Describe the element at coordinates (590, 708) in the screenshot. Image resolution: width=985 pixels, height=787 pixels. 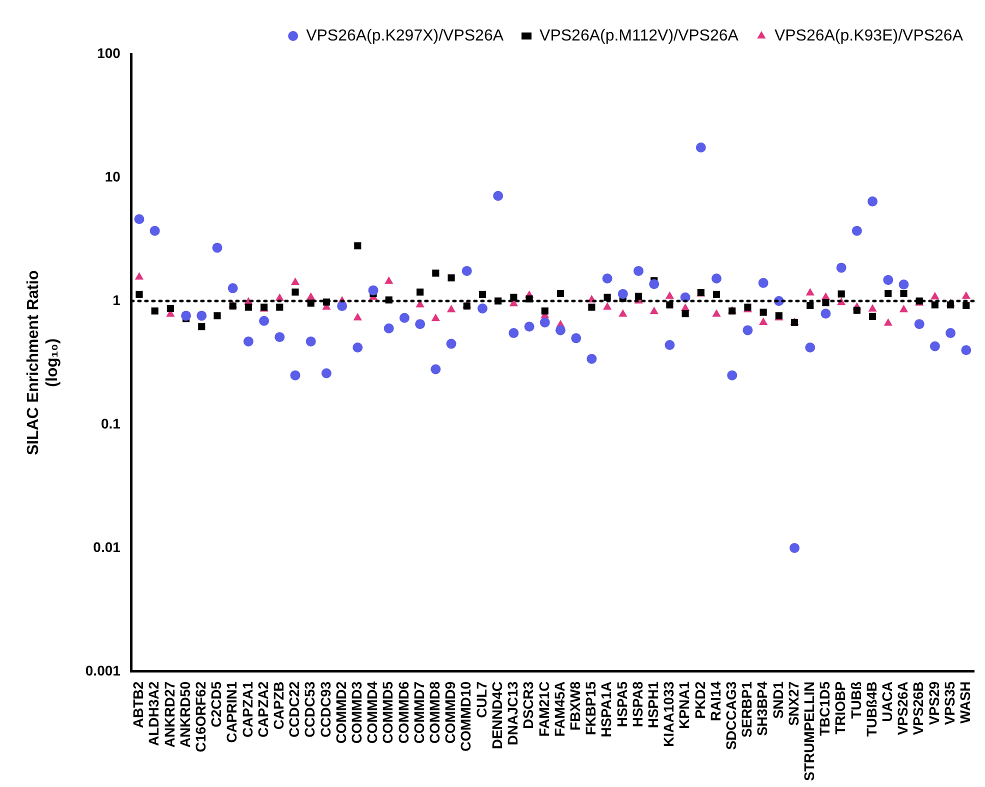
I see `x-tick-label: FKBP15` at that location.